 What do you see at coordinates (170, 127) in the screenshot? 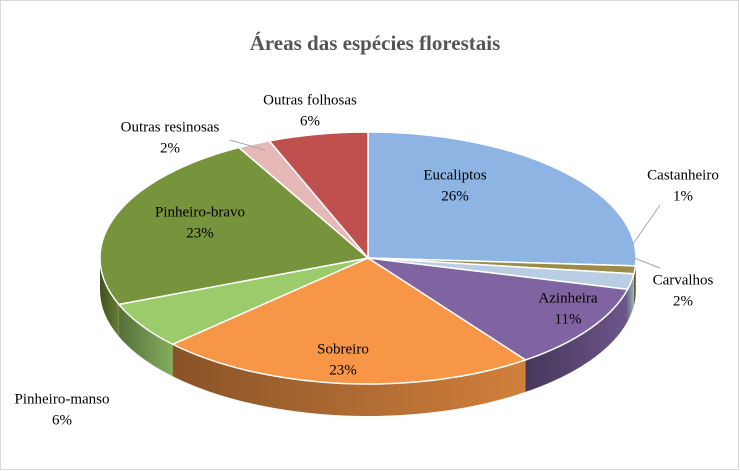
I see `data-label-name: Outras resinosas` at bounding box center [170, 127].